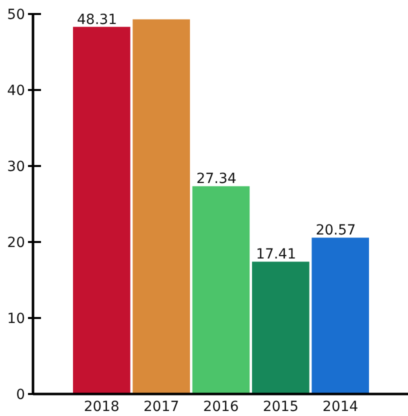 The width and height of the screenshot is (408, 416). I want to click on y-tick-label: 20, so click(16, 242).